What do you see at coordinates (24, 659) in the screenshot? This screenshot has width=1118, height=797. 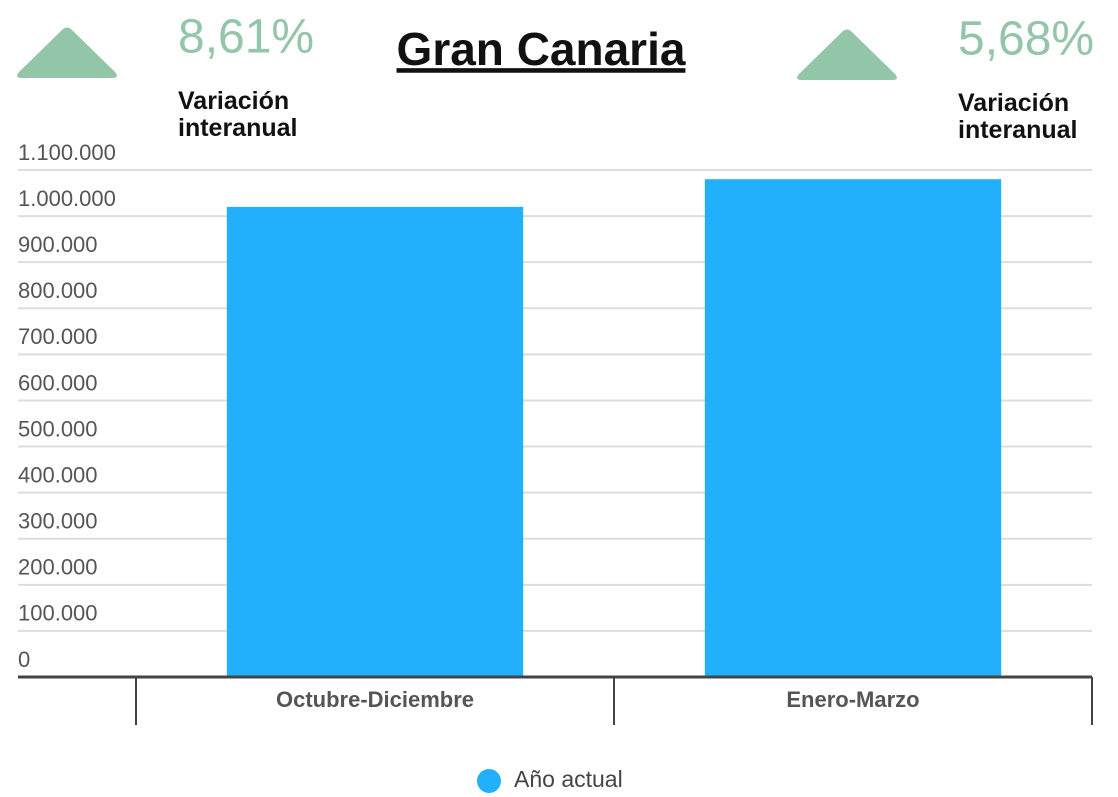 I see `y-tick-label: 0` at bounding box center [24, 659].